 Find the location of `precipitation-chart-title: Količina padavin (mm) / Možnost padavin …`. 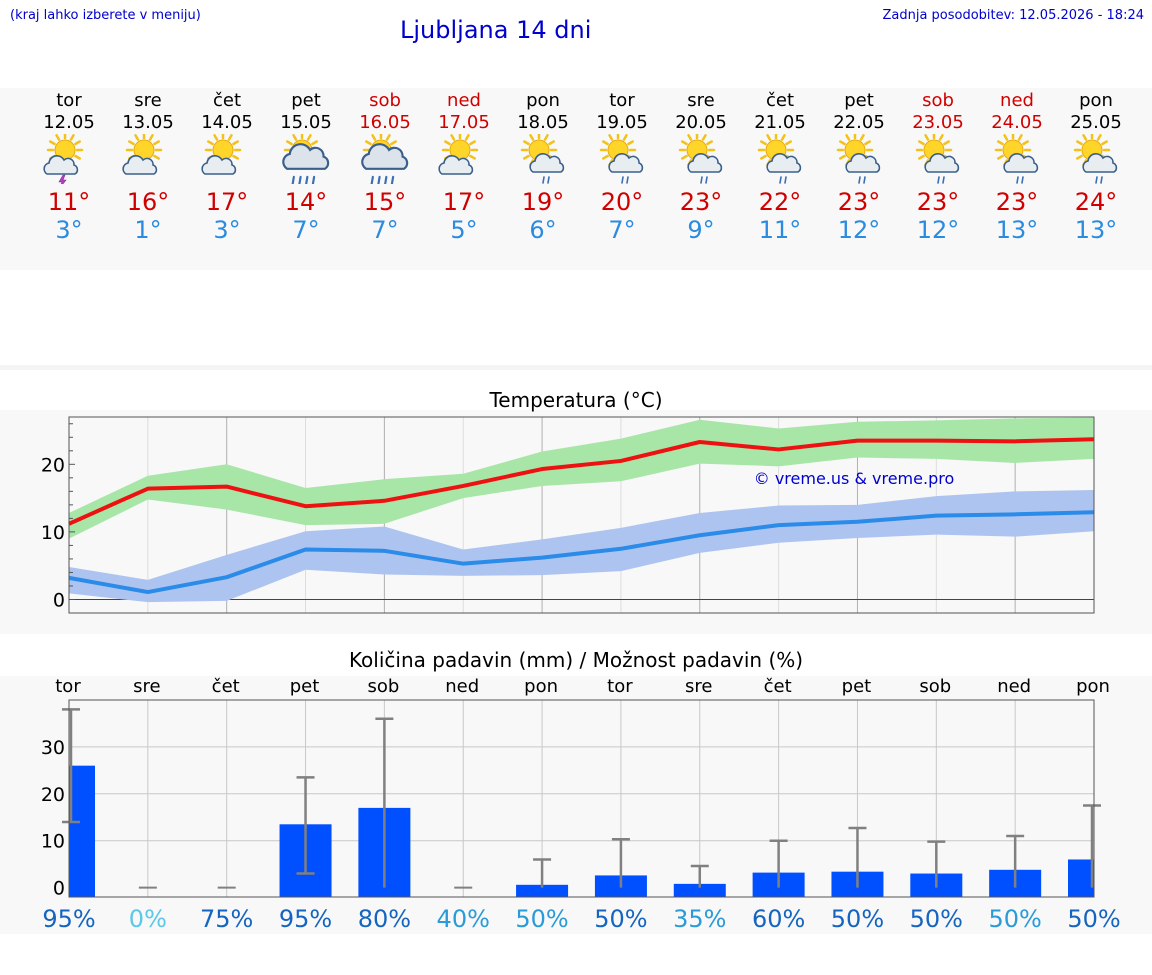

precipitation-chart-title: Količina padavin (mm) / Možnost padavin … is located at coordinates (576, 660).